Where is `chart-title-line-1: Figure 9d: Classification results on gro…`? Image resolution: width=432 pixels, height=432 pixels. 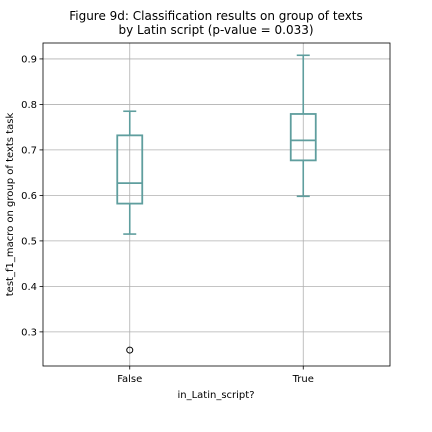
chart-title-line-1: Figure 9d: Classification results on gro… is located at coordinates (216, 16).